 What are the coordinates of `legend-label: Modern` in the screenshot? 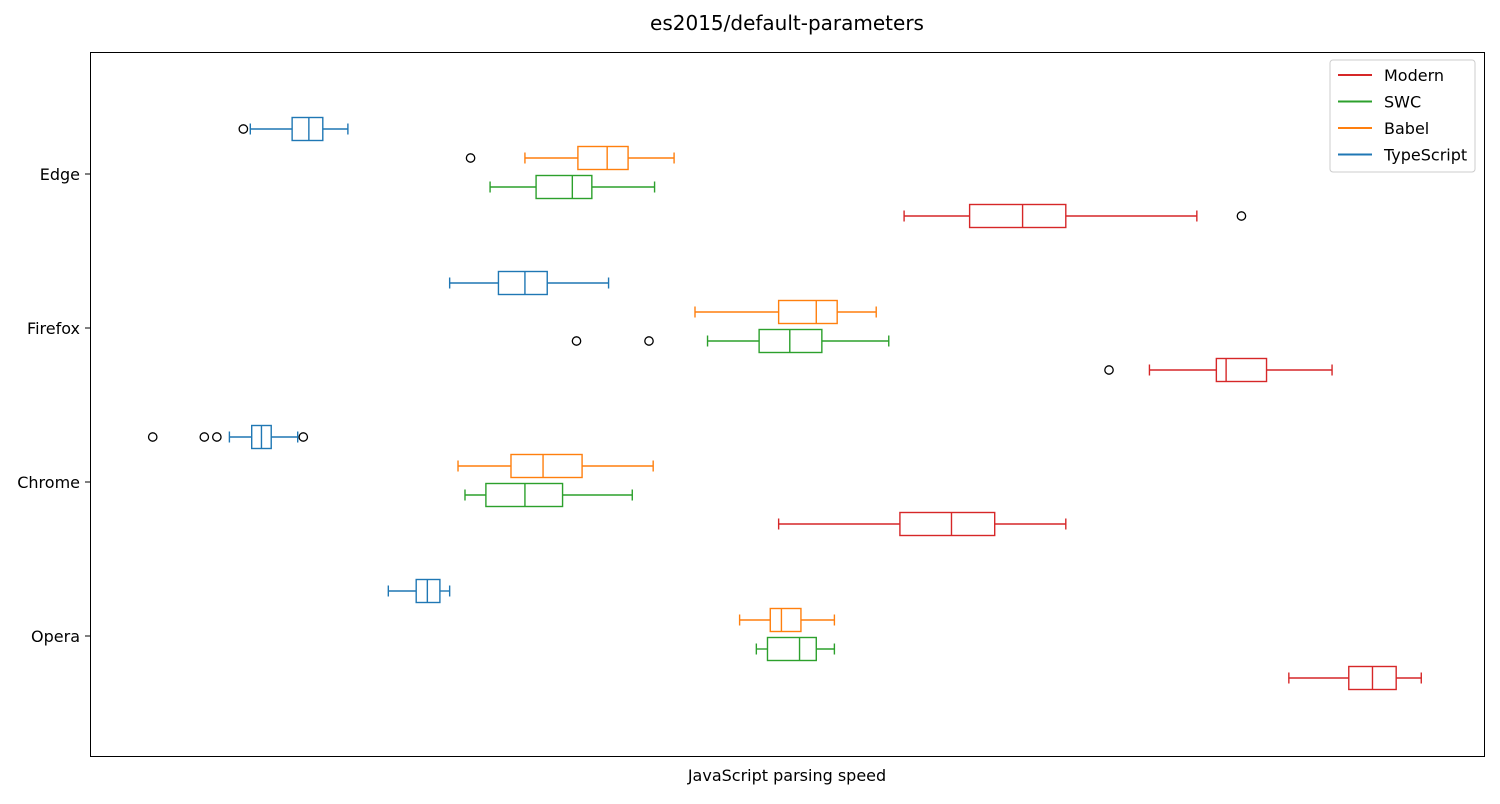 It's located at (1414, 75).